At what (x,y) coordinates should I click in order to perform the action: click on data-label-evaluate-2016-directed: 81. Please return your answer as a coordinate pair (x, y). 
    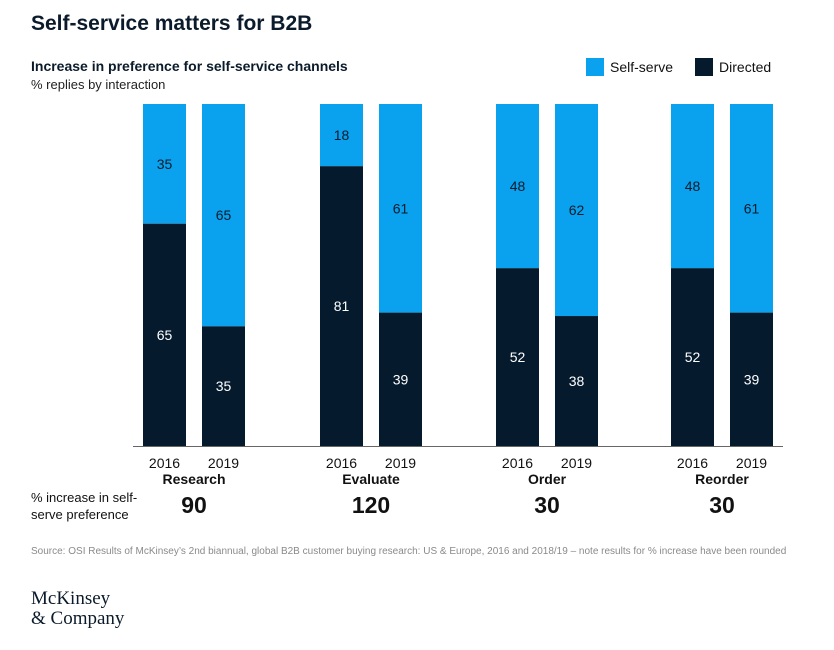
    Looking at the image, I should click on (342, 306).